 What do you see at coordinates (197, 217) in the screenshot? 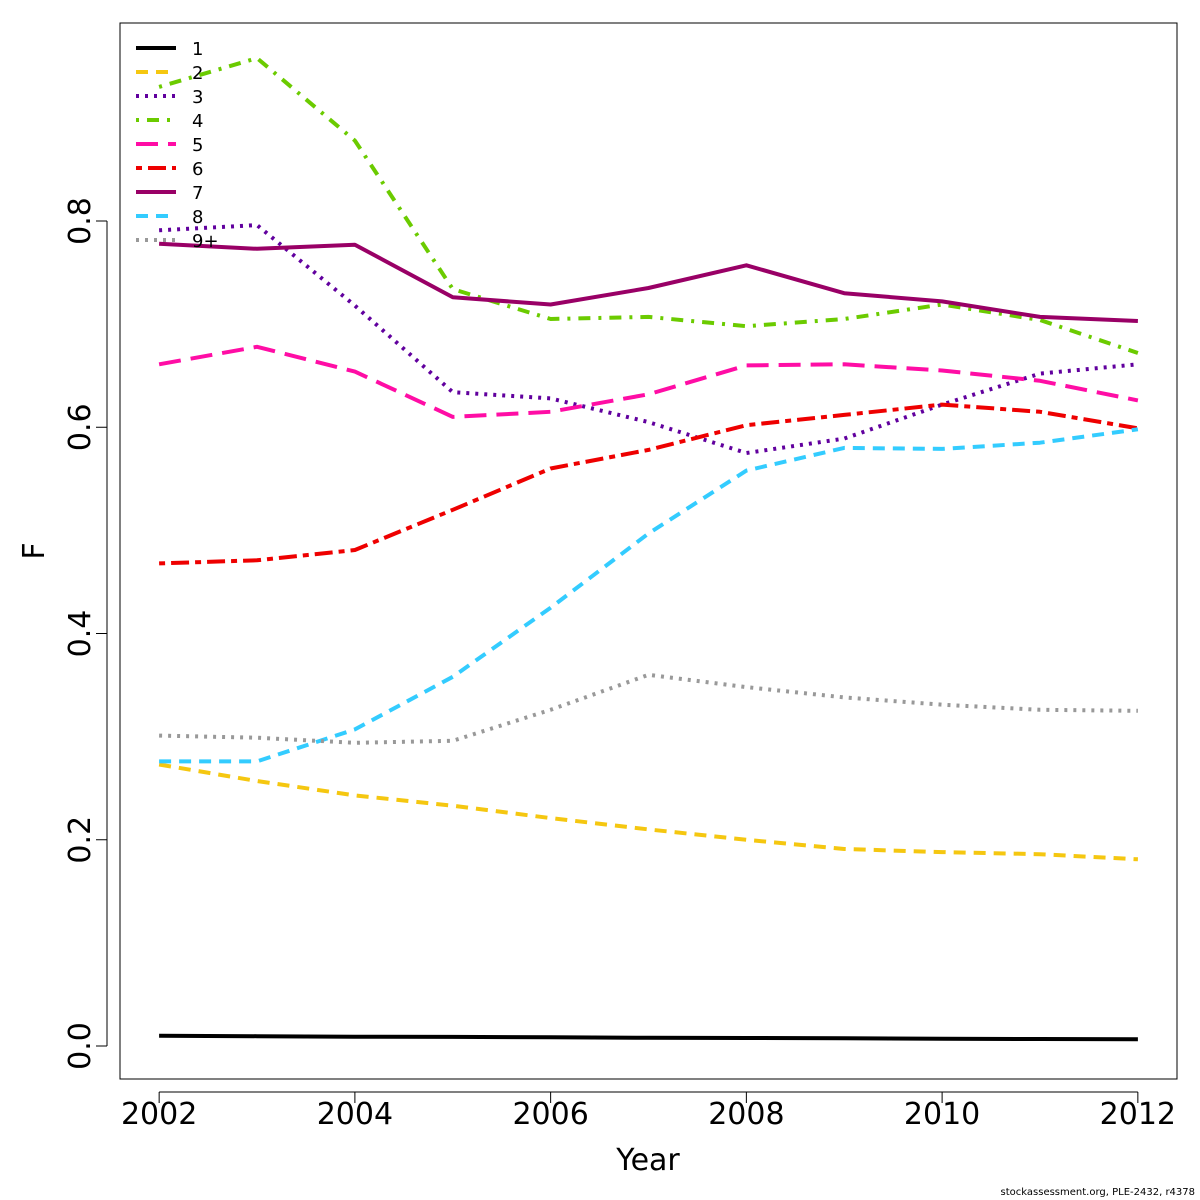
I see `legend-label: 8` at bounding box center [197, 217].